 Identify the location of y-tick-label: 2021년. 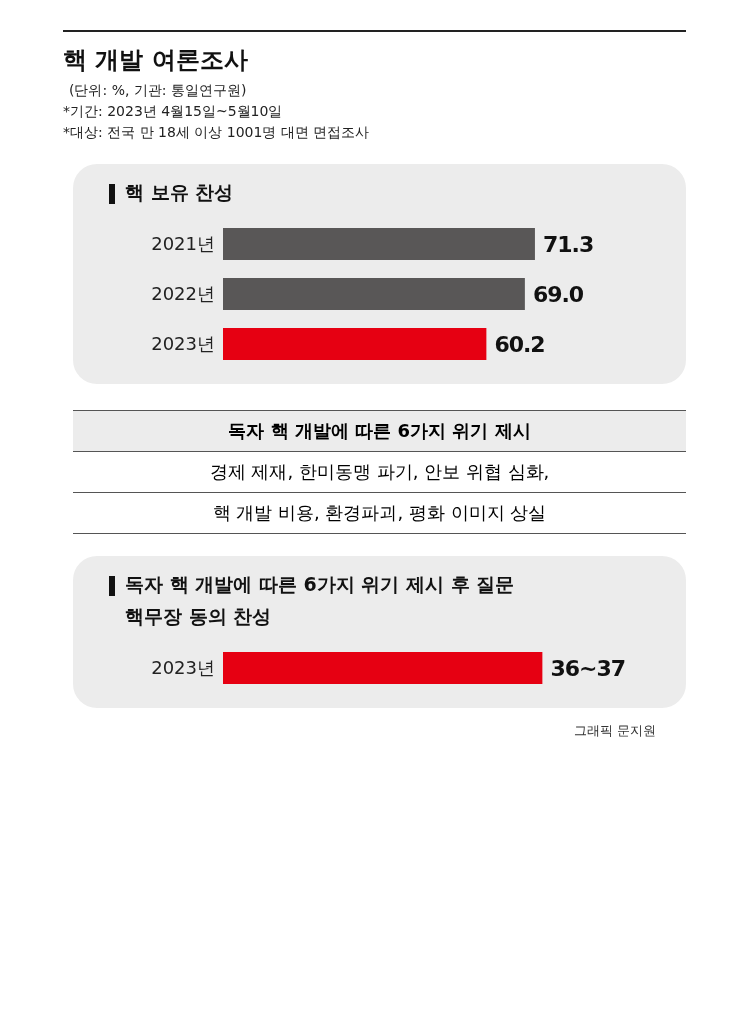
(183, 244).